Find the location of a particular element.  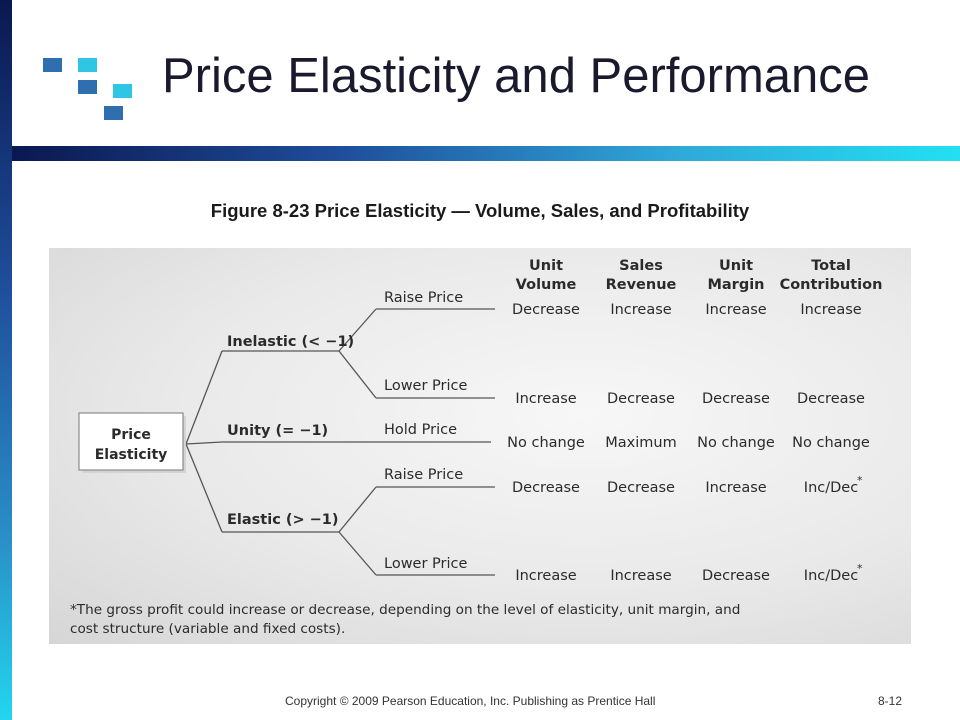

root-box is located at coordinates (131, 441).